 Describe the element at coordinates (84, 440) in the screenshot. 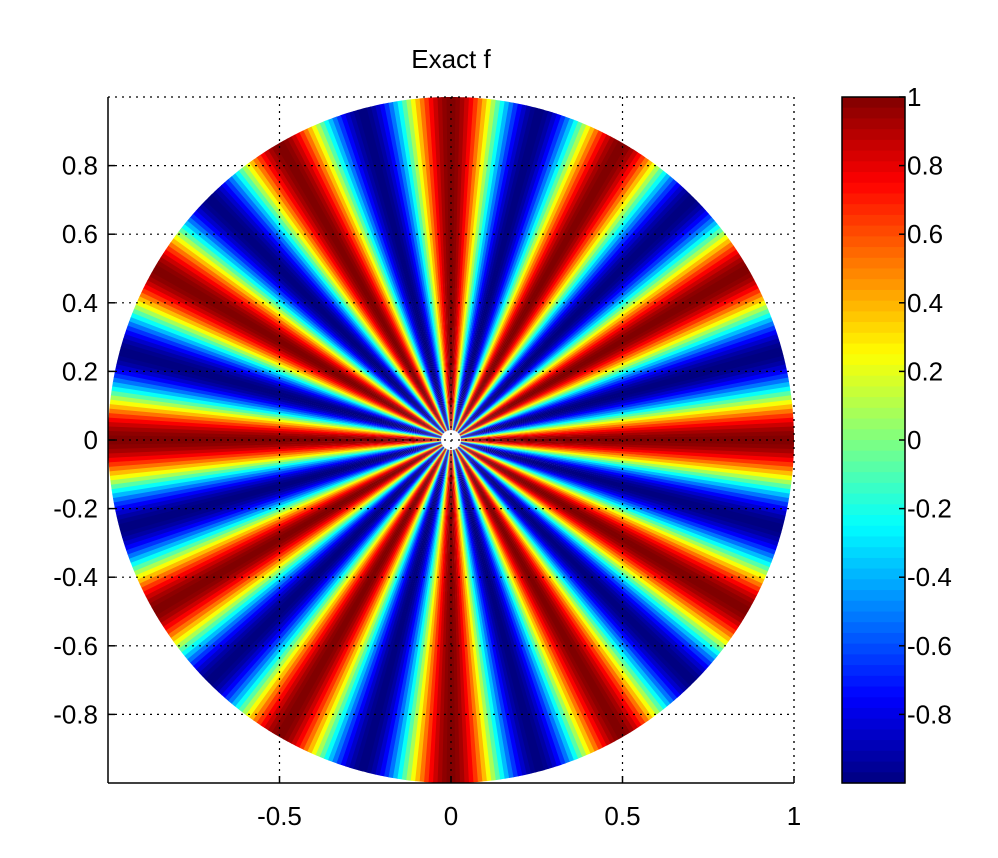

I see `y-axis-ticks: 0.8 0.6 0.4 0.2 0 -0.2 -0.4 -0.6 -0.8` at that location.